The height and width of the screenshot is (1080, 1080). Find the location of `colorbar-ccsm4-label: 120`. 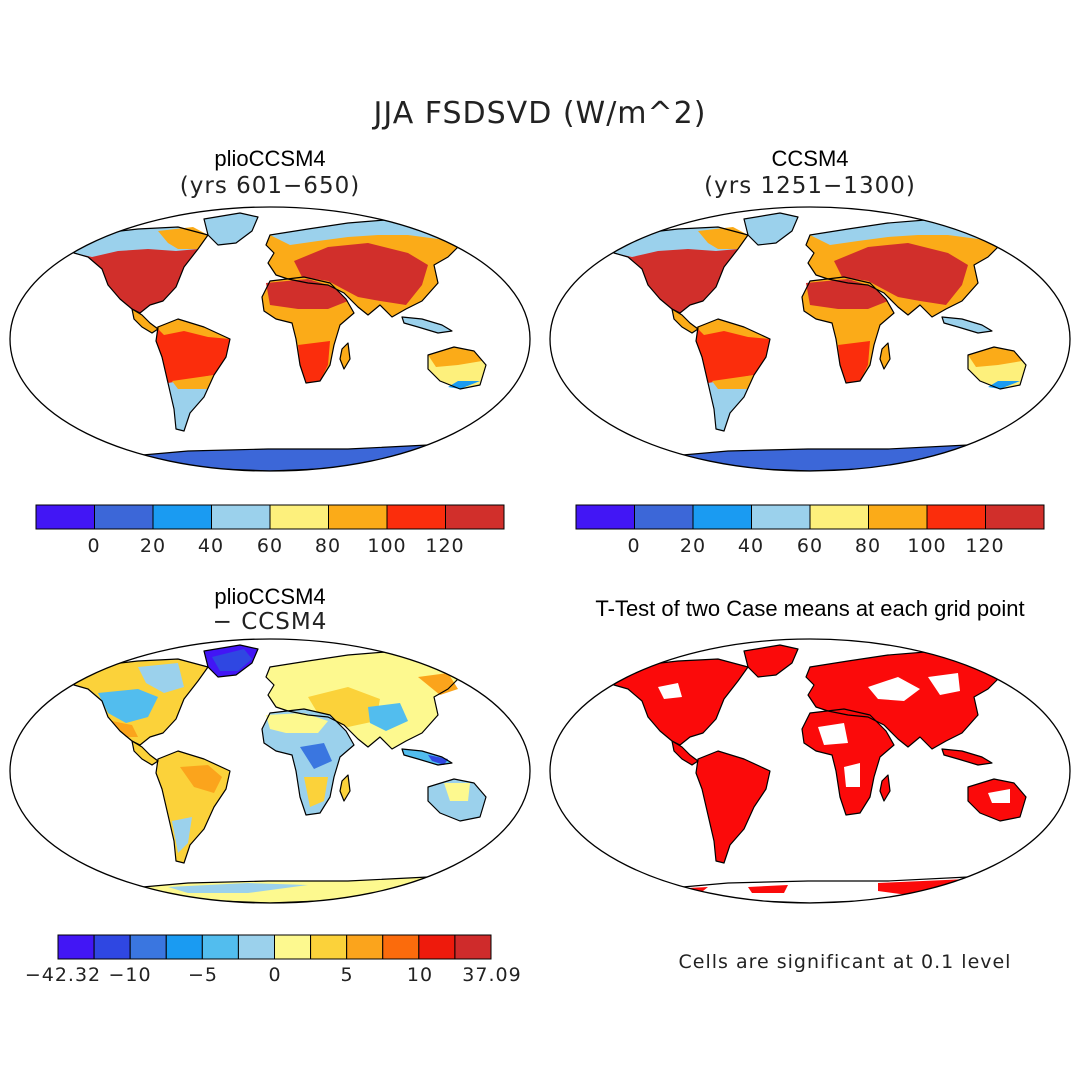

colorbar-ccsm4-label: 120 is located at coordinates (985, 546).